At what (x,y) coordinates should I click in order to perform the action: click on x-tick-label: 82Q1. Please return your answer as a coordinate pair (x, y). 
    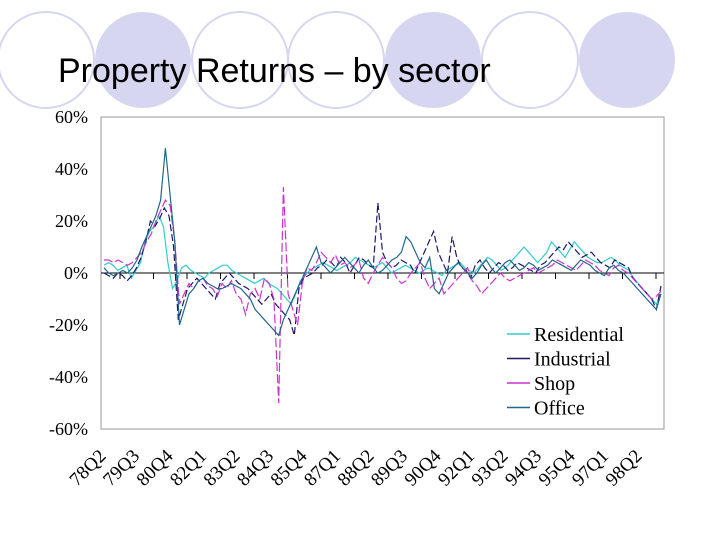
    Looking at the image, I should click on (188, 468).